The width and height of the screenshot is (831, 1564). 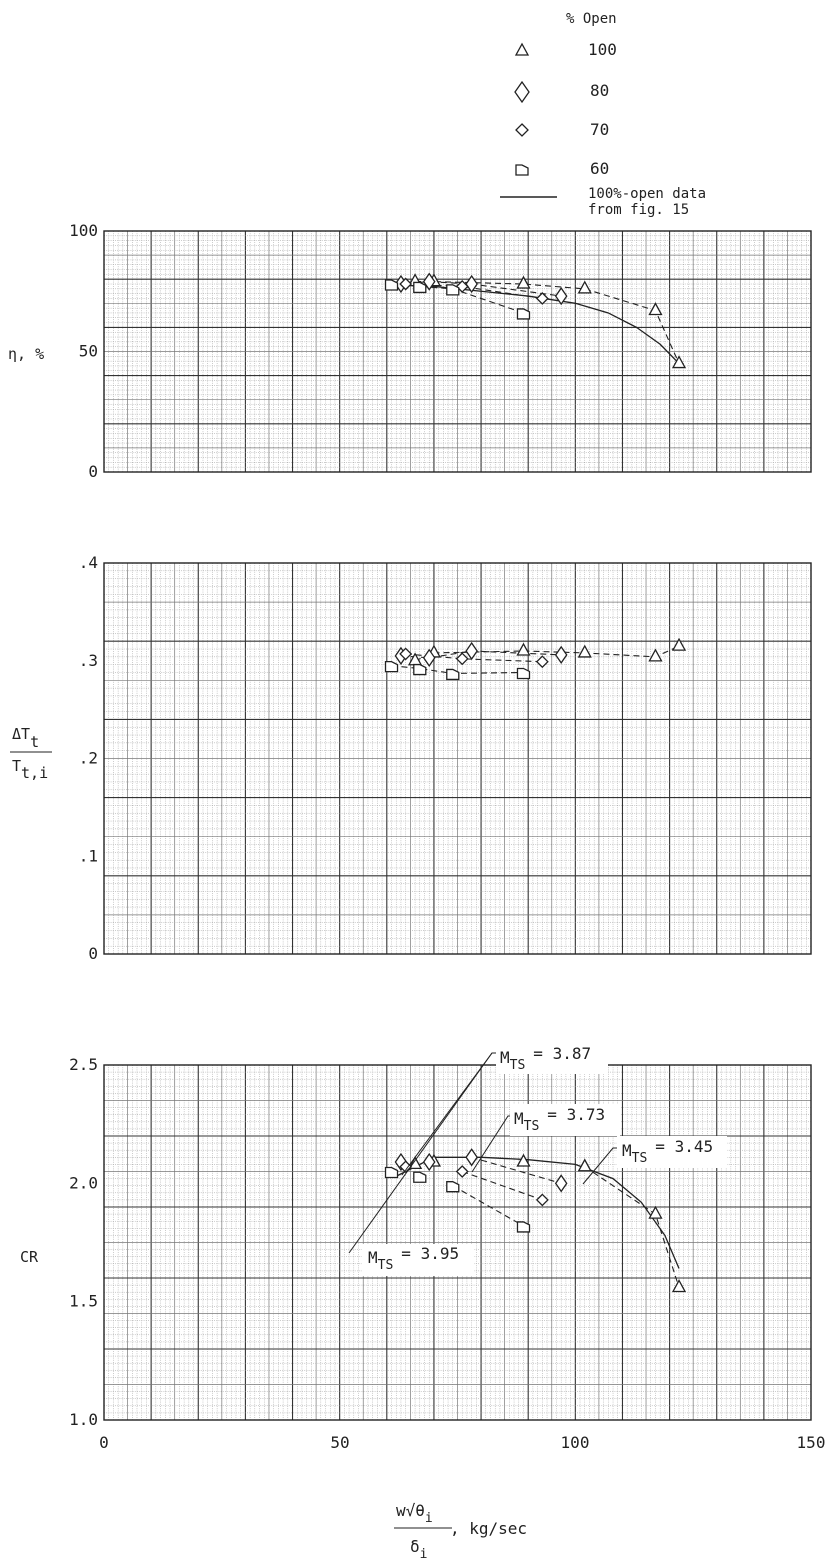 I want to click on x-tick-label: 0, so click(x=104, y=1442).